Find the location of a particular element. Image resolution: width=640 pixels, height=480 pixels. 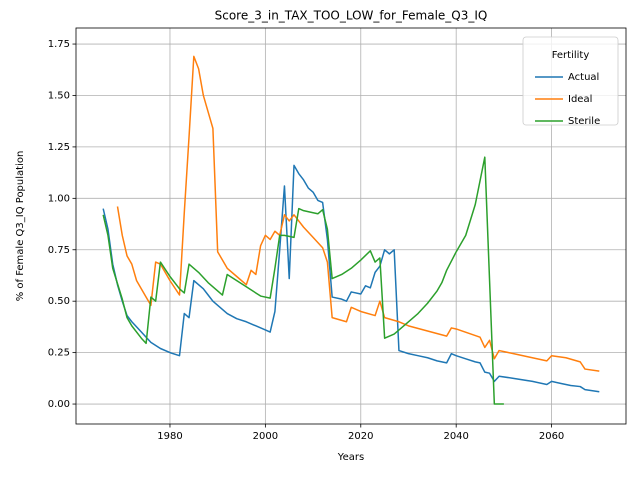

y-tick-label: 1.25 is located at coordinates (59, 147).